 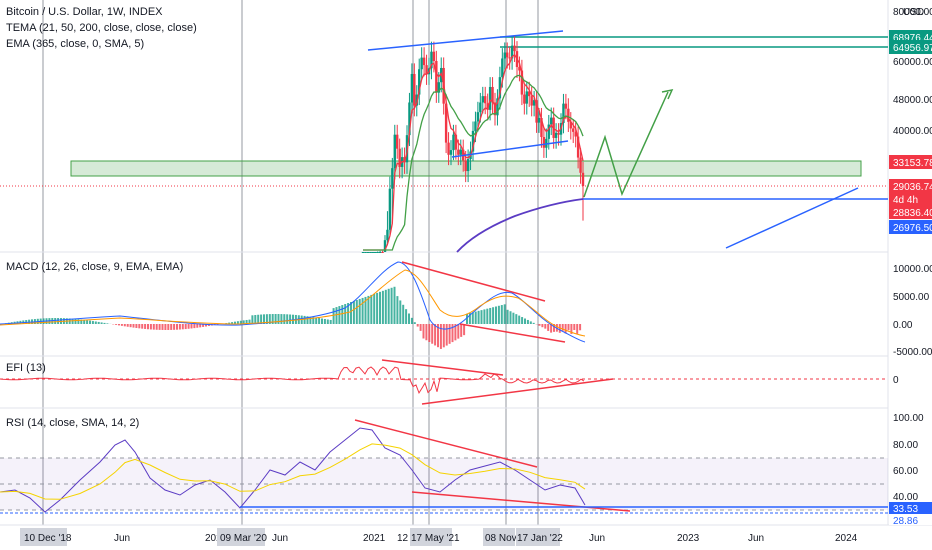 What do you see at coordinates (896, 380) in the screenshot?
I see `efi-tick-0: 0` at bounding box center [896, 380].